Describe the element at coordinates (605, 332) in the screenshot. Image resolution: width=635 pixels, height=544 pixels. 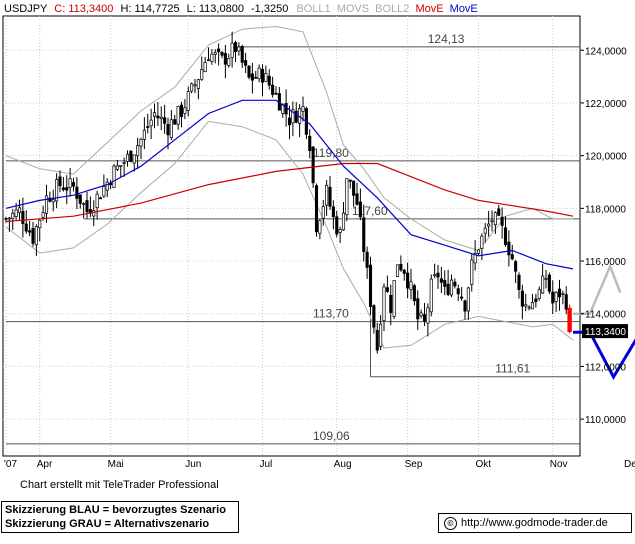
I see `last-price-label: 113,3400` at that location.